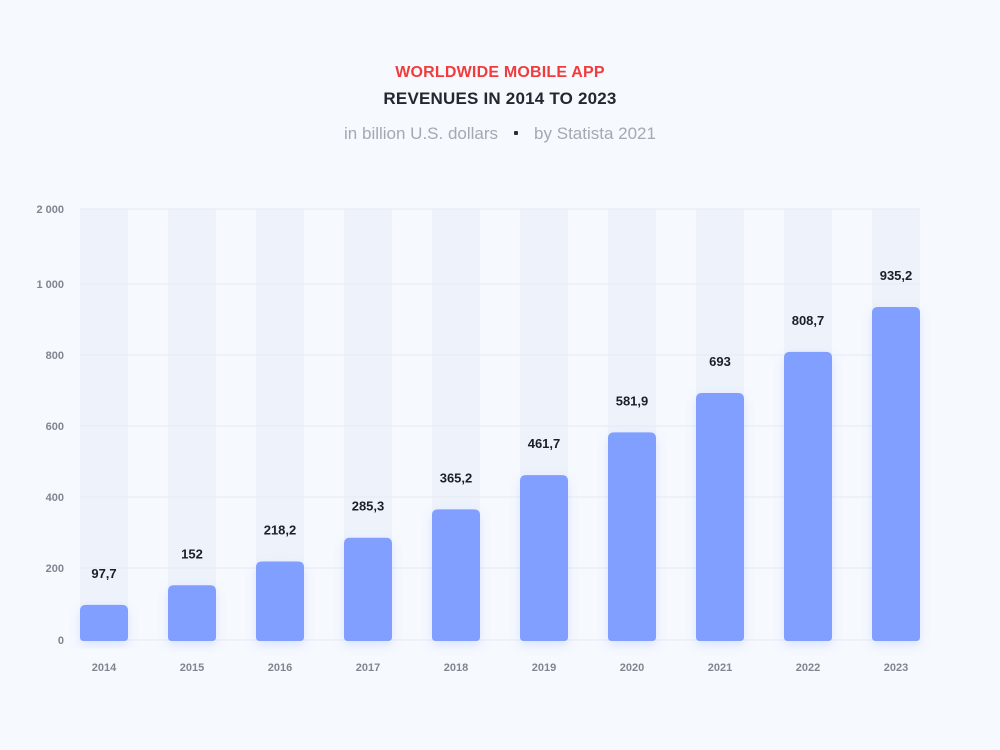  What do you see at coordinates (632, 400) in the screenshot?
I see `data-label-2020: 581,9` at bounding box center [632, 400].